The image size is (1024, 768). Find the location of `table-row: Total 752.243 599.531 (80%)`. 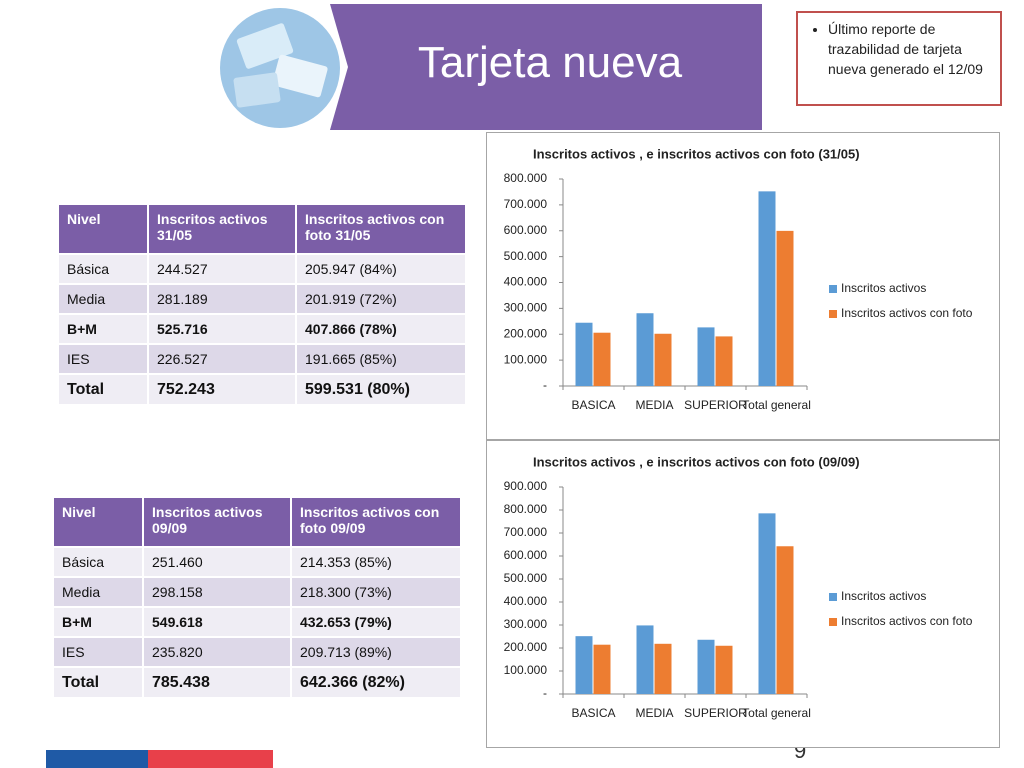

table-row: Total 752.243 599.531 (80%) is located at coordinates (262, 389).